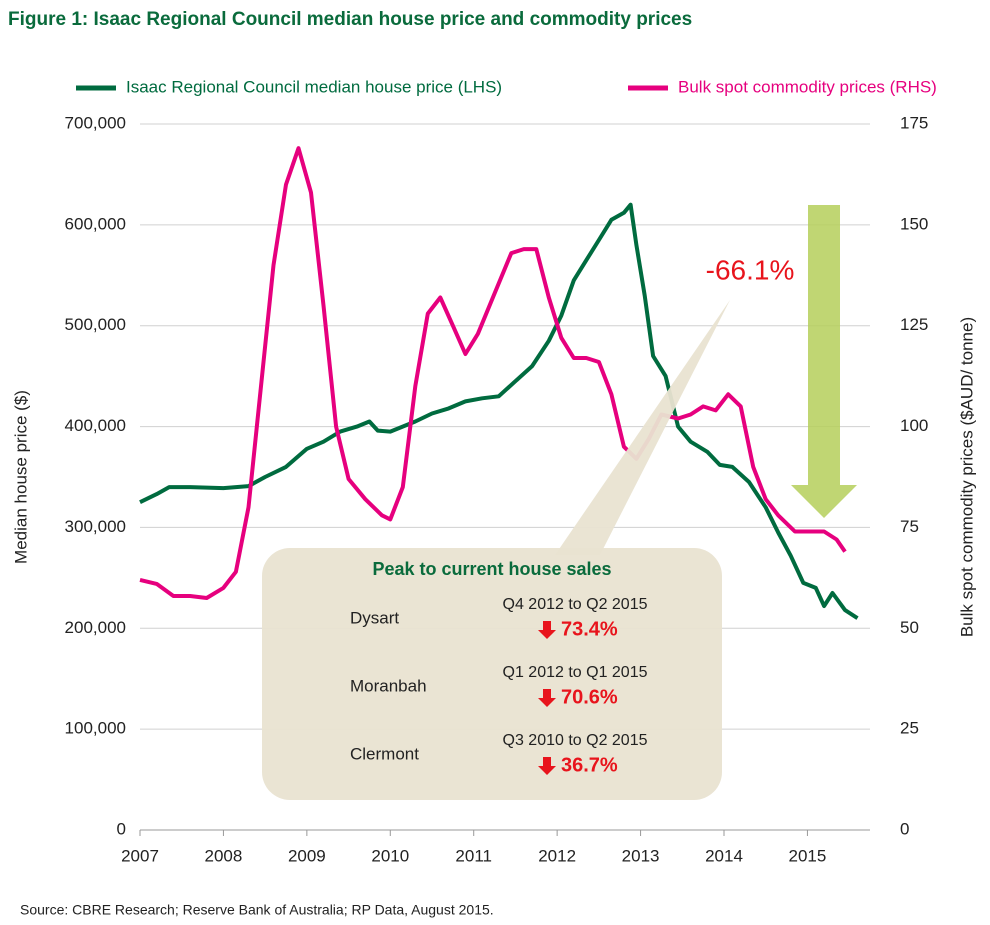 The height and width of the screenshot is (925, 990). I want to click on y-tick-label: 400,000, so click(95, 425).